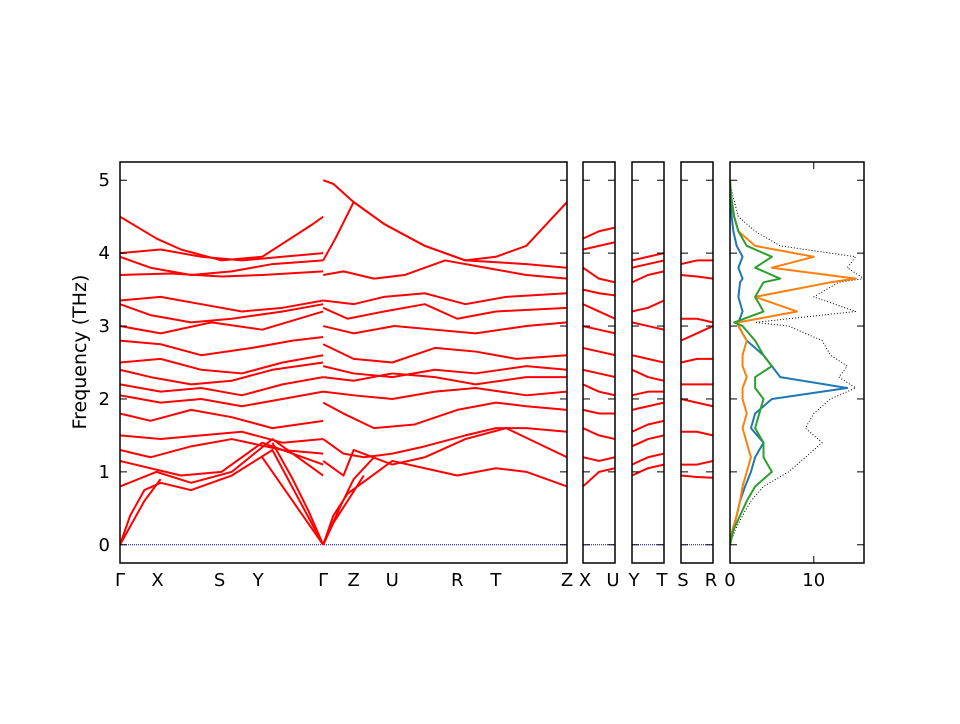  What do you see at coordinates (756, 362) in the screenshot?
I see `dos-curve-green` at bounding box center [756, 362].